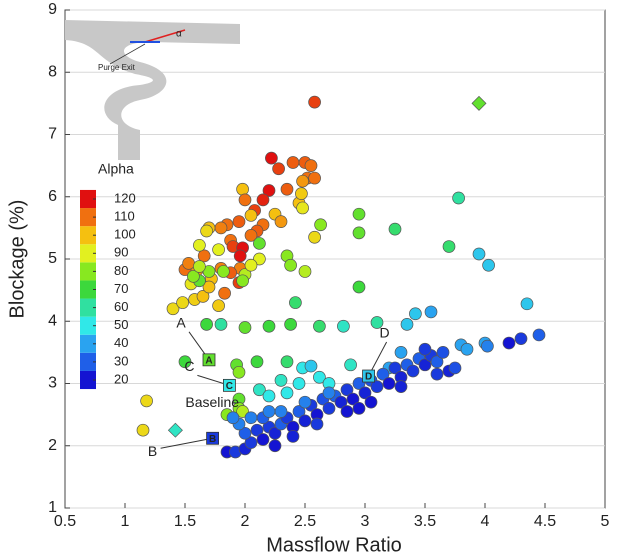 The width and height of the screenshot is (626, 560). I want to click on x-tick-label: 2.5, so click(305, 521).